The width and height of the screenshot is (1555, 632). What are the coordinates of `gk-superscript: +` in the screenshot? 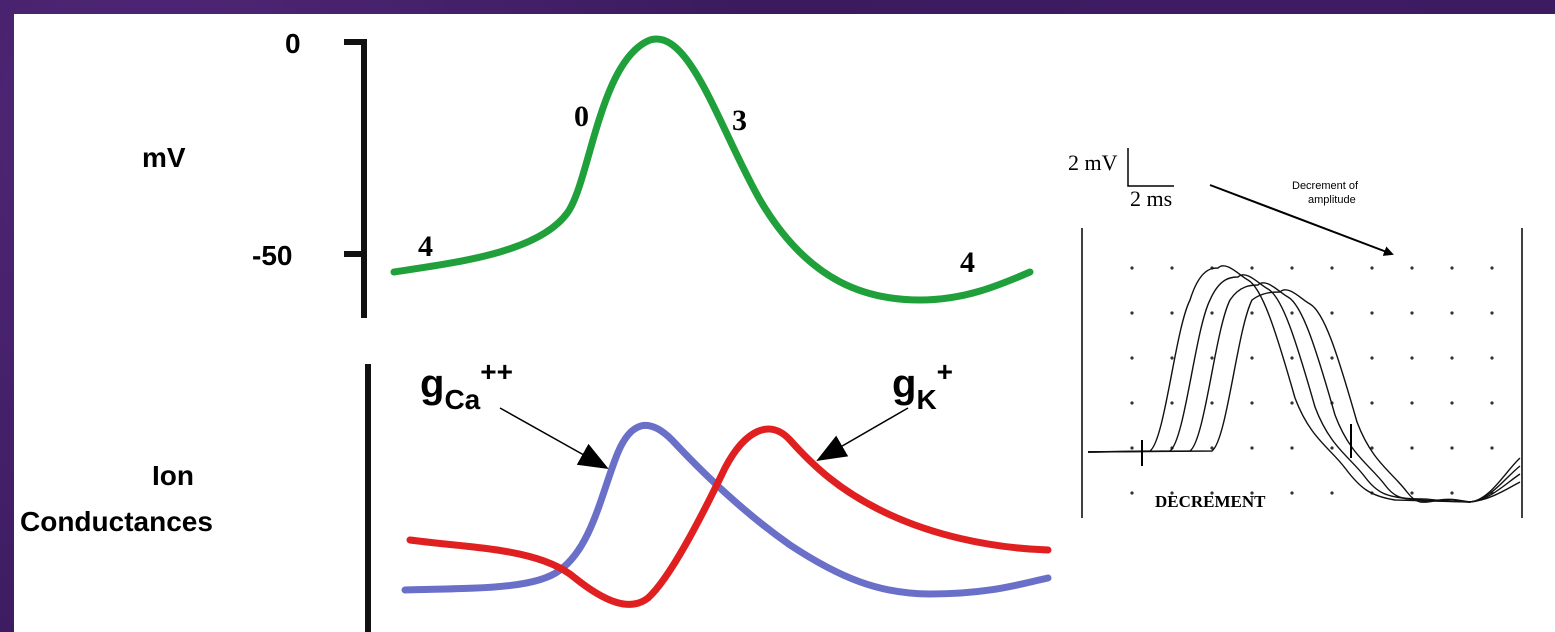 It's located at (945, 371).